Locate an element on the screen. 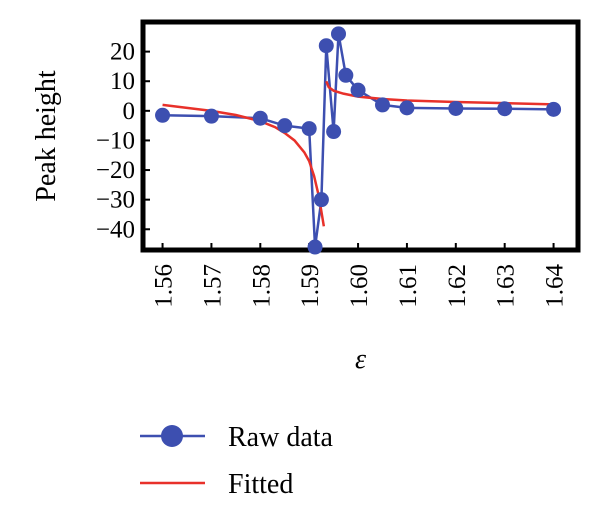 This screenshot has width=600, height=514. x-tick-label: 1.64 is located at coordinates (555, 286).